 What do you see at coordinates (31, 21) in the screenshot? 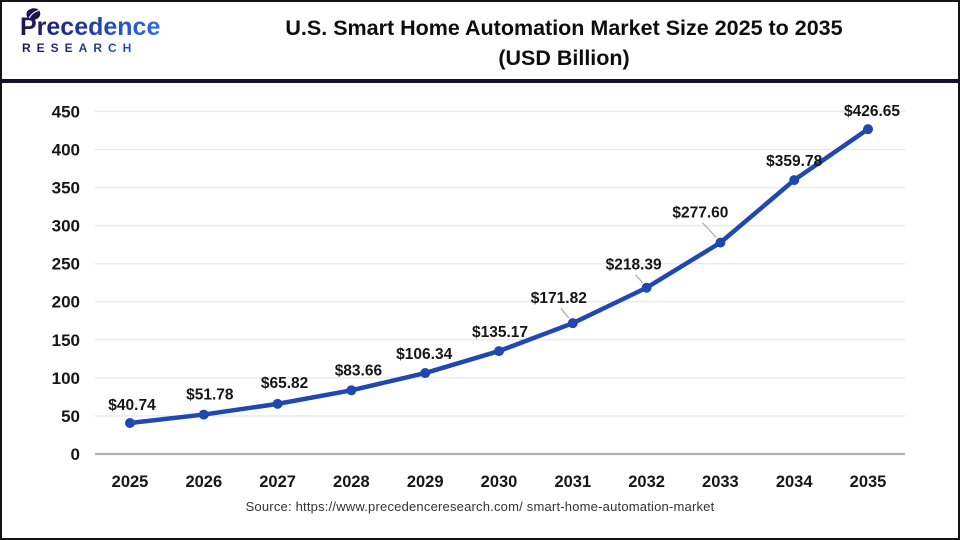
I see `leaf-icon` at bounding box center [31, 21].